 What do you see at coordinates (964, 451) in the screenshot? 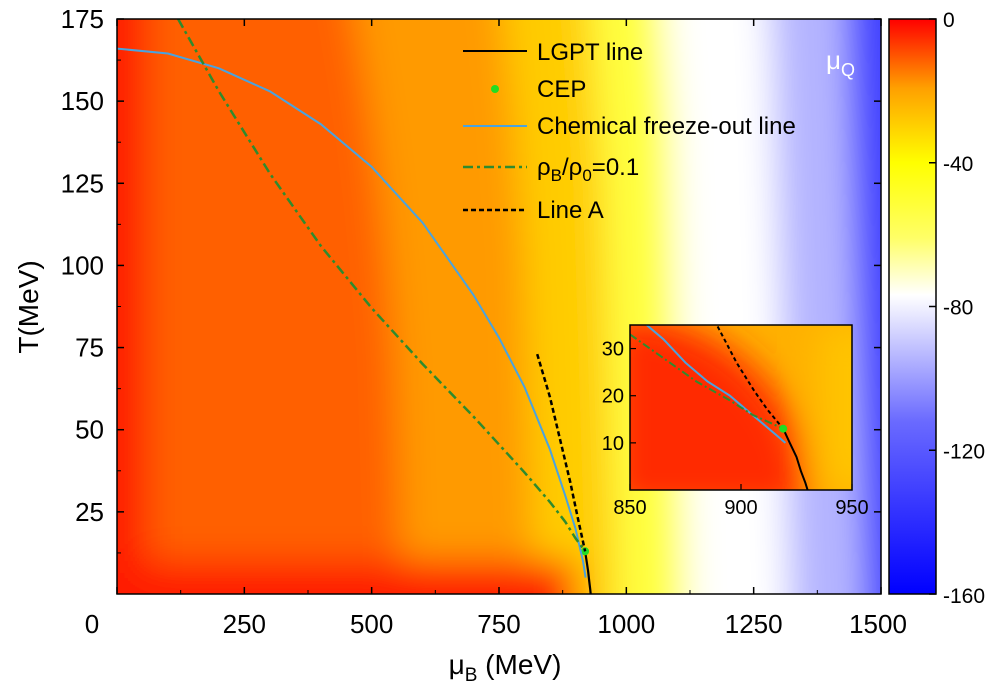
I see `colorbar-tick-label: -120` at bounding box center [964, 451].